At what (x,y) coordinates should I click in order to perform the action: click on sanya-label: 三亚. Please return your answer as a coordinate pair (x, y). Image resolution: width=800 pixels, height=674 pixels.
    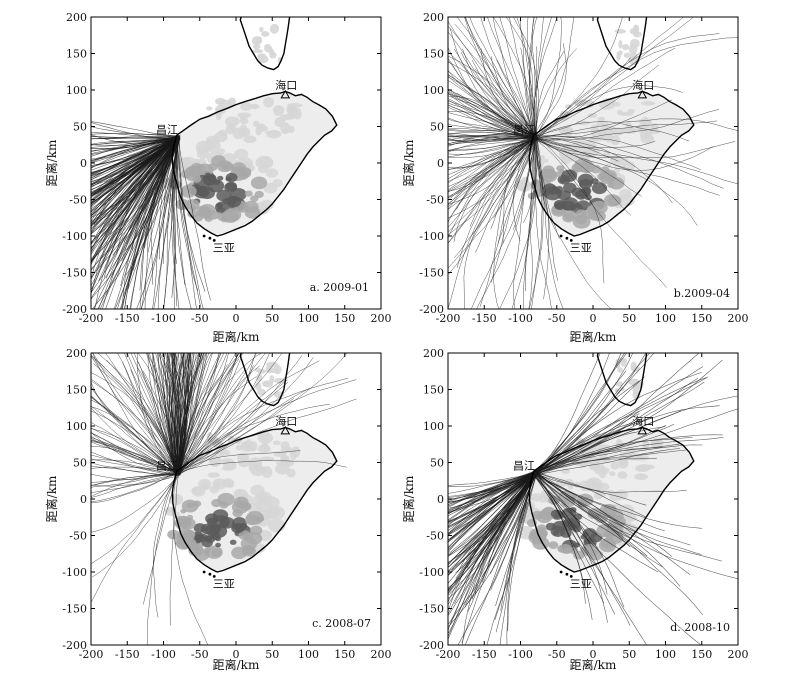
    Looking at the image, I should click on (581, 247).